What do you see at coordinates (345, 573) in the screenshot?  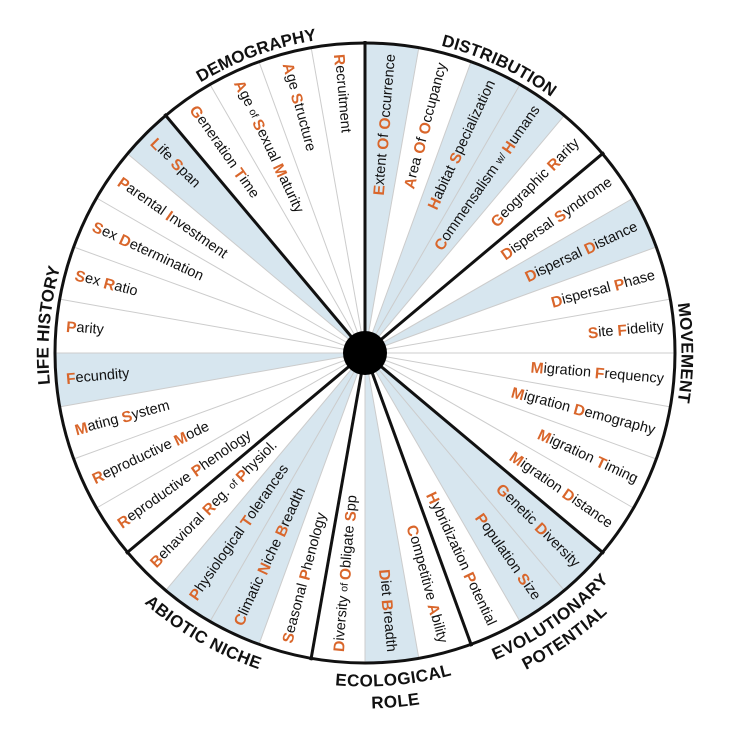 I see `trait-label-diversity-of-obligate-spp: Diversity of Obligate Spp` at bounding box center [345, 573].